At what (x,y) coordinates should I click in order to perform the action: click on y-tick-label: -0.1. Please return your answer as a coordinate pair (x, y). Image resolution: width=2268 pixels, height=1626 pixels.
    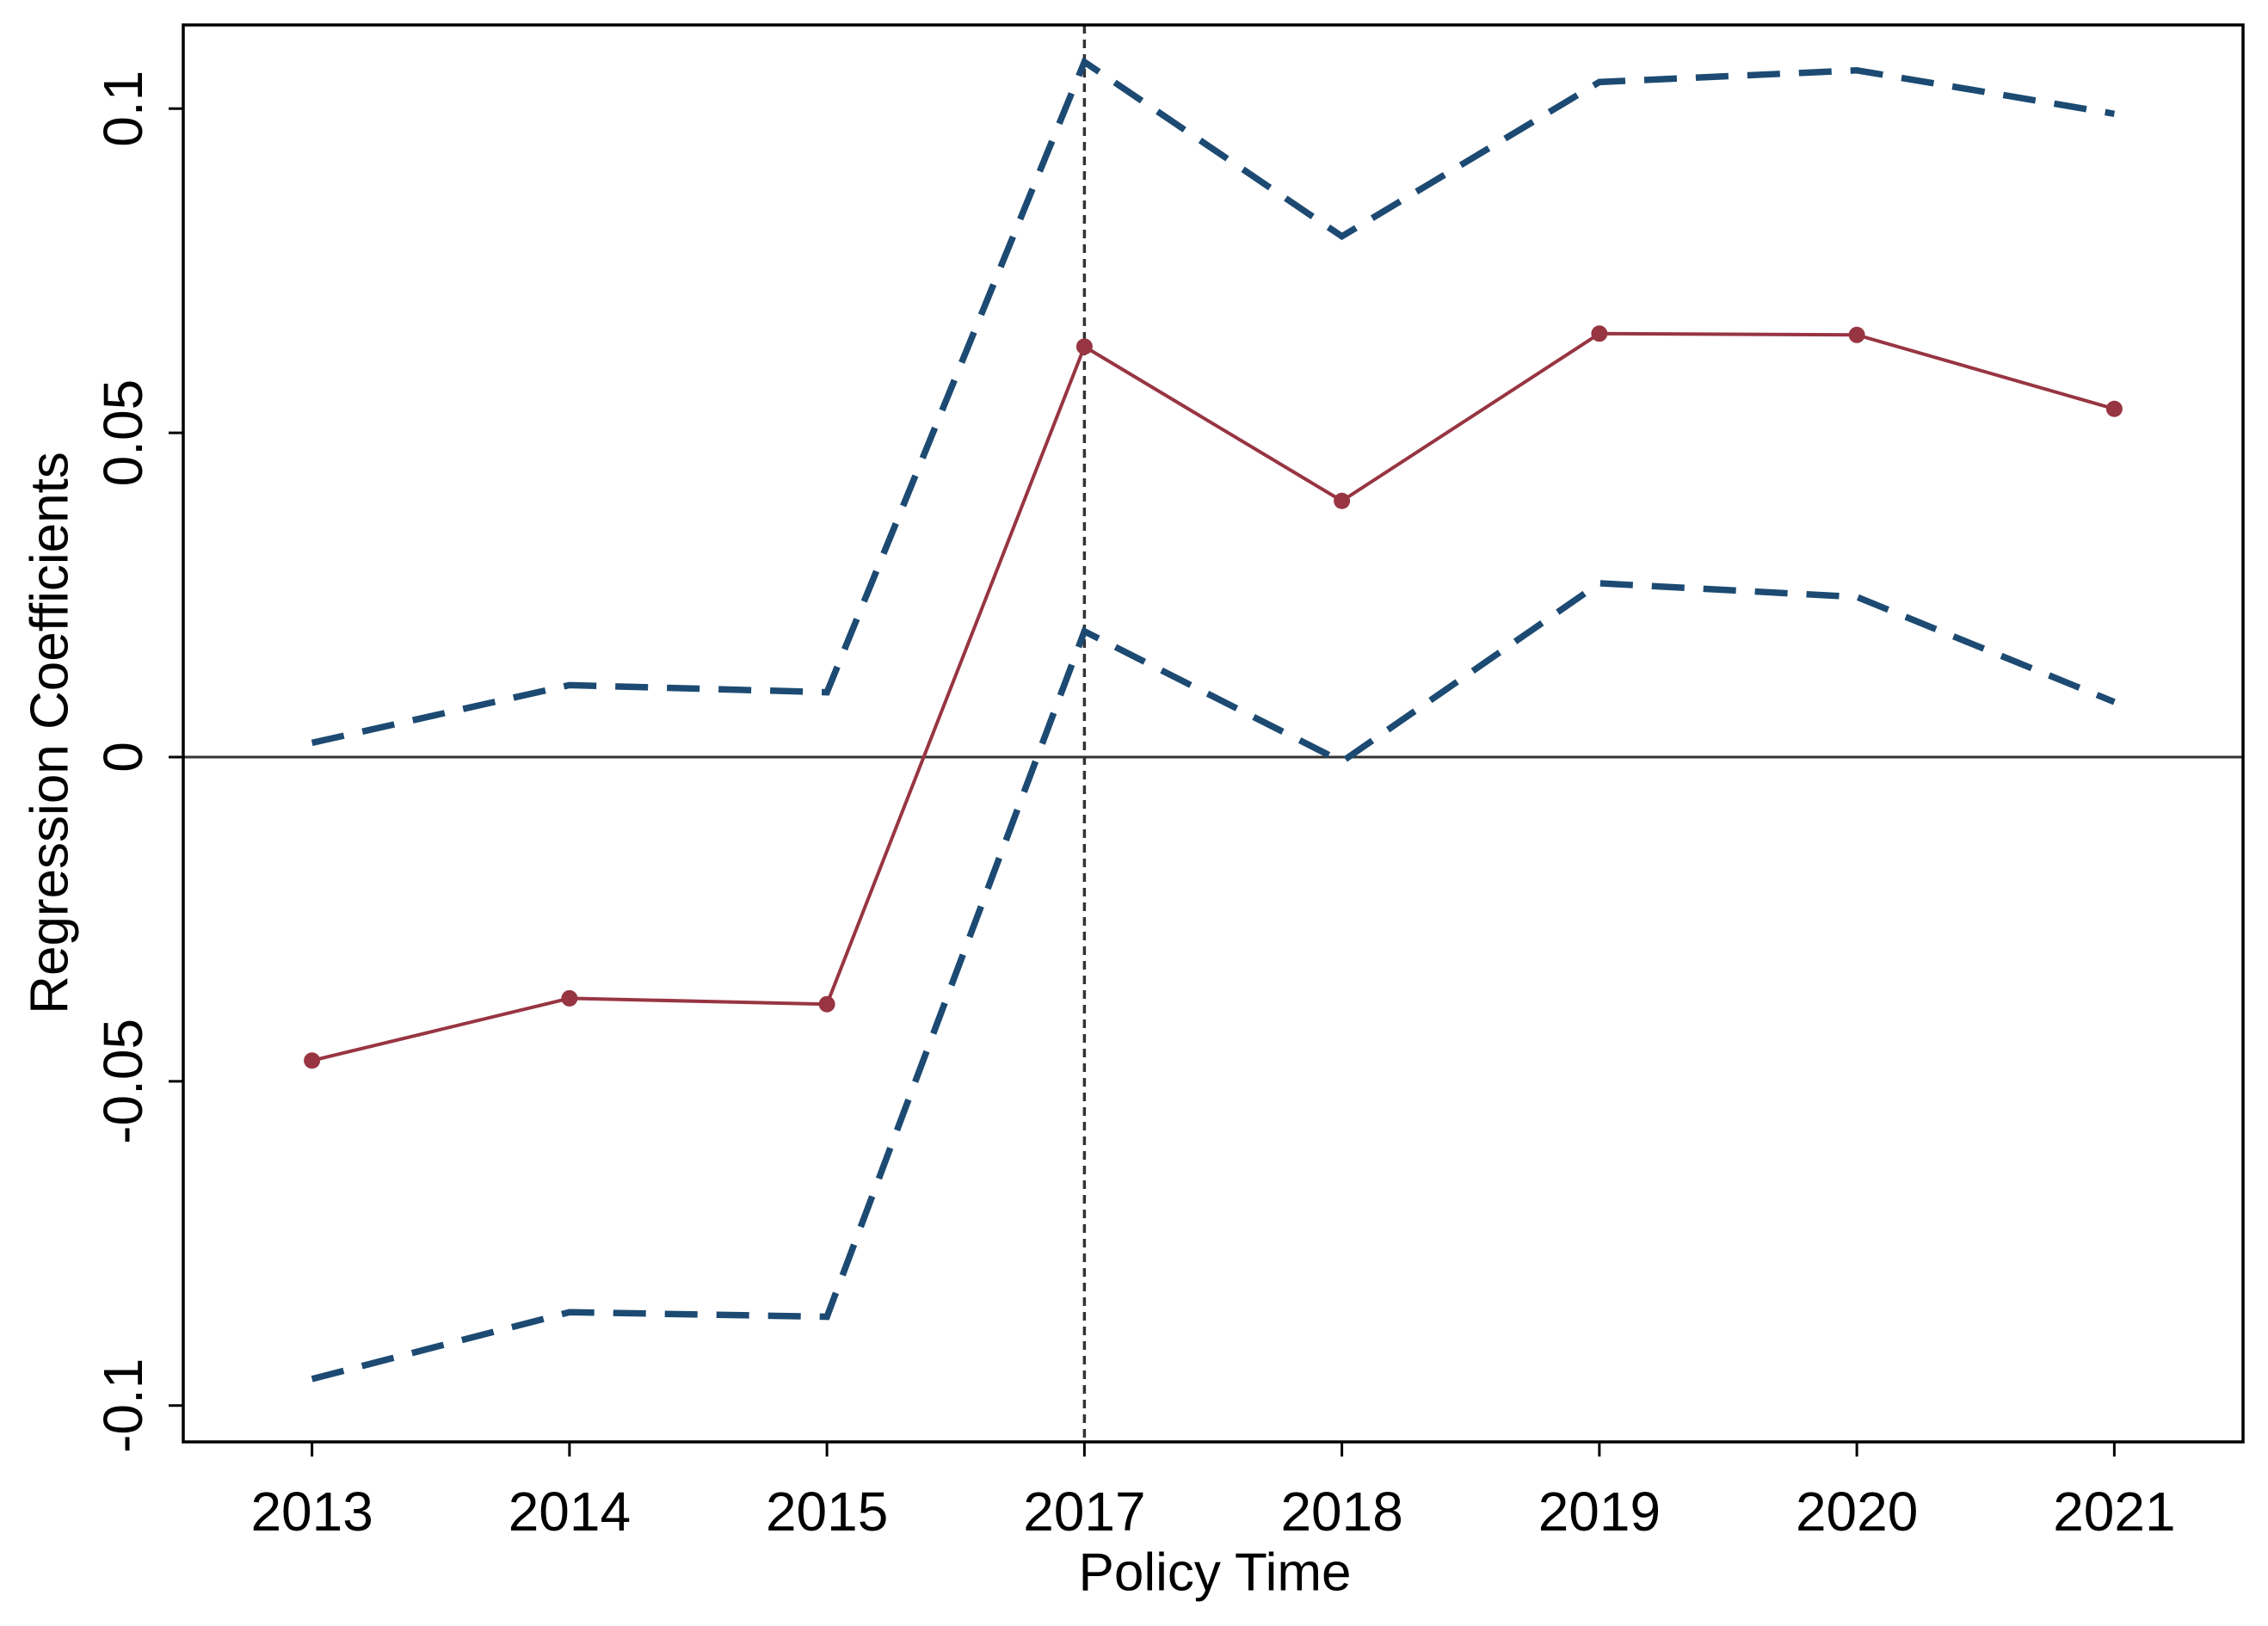
    Looking at the image, I should click on (123, 1406).